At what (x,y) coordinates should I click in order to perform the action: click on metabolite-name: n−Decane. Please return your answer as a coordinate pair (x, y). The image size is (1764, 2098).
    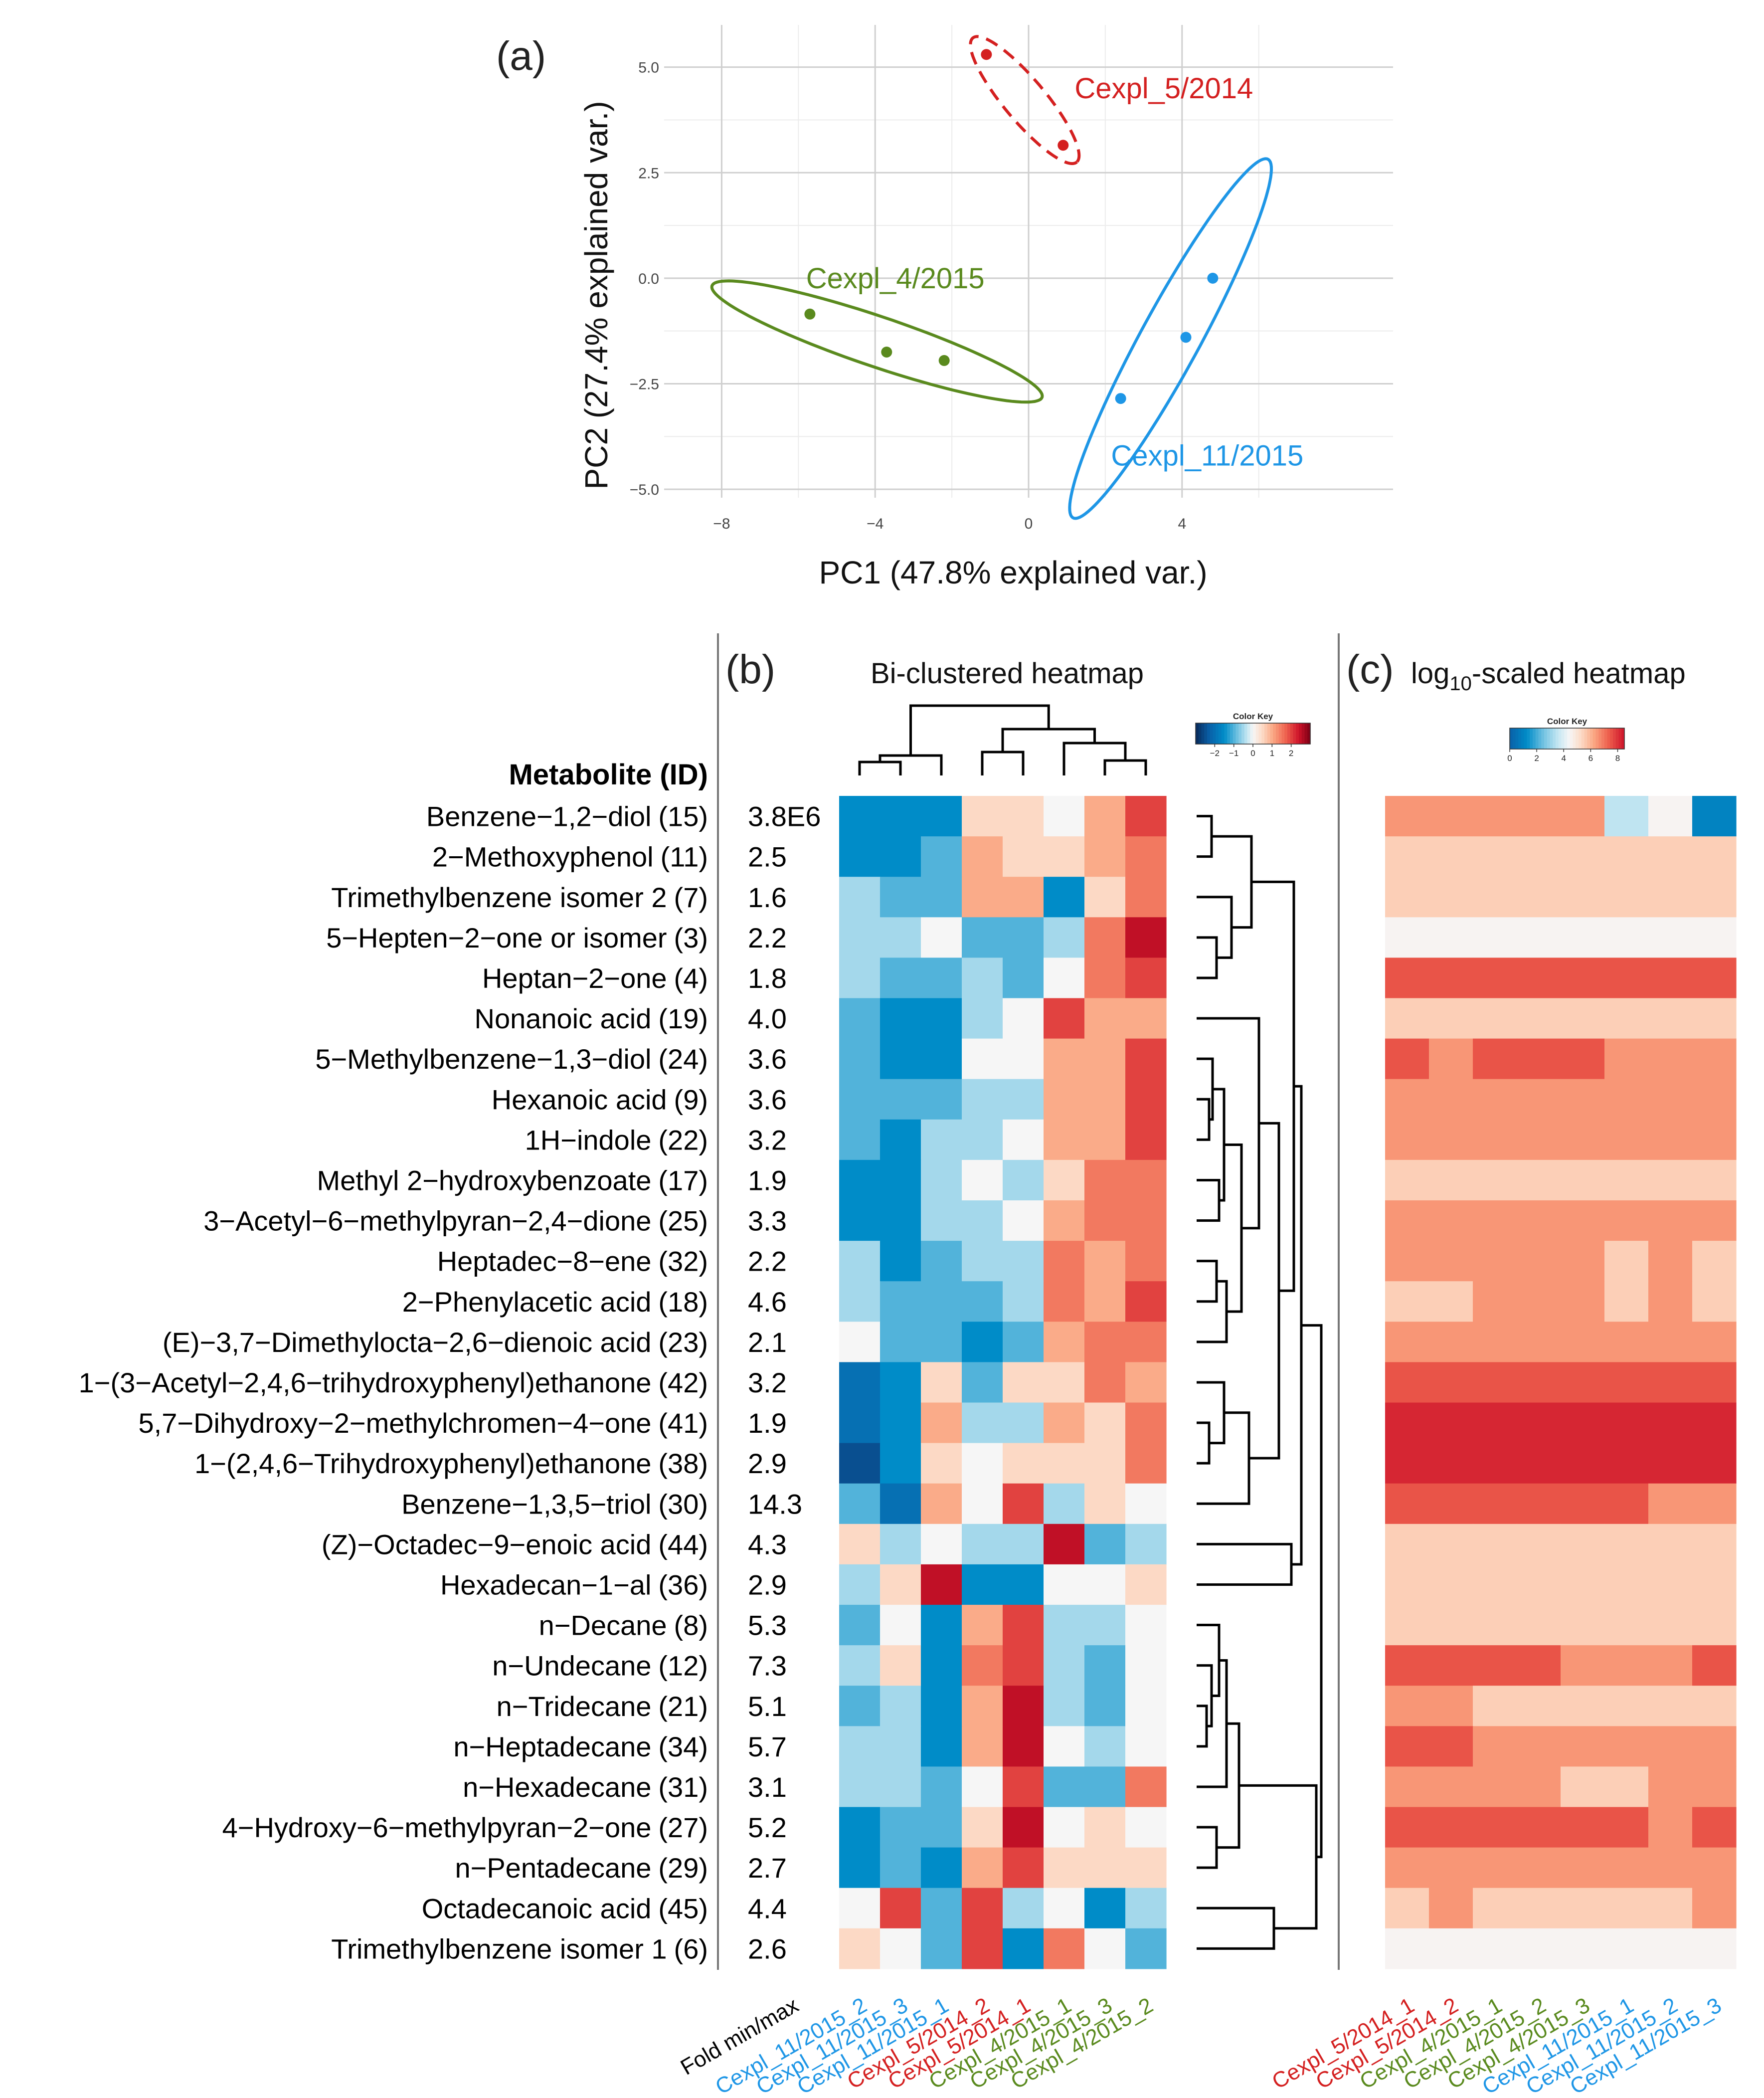
    Looking at the image, I should click on (603, 1626).